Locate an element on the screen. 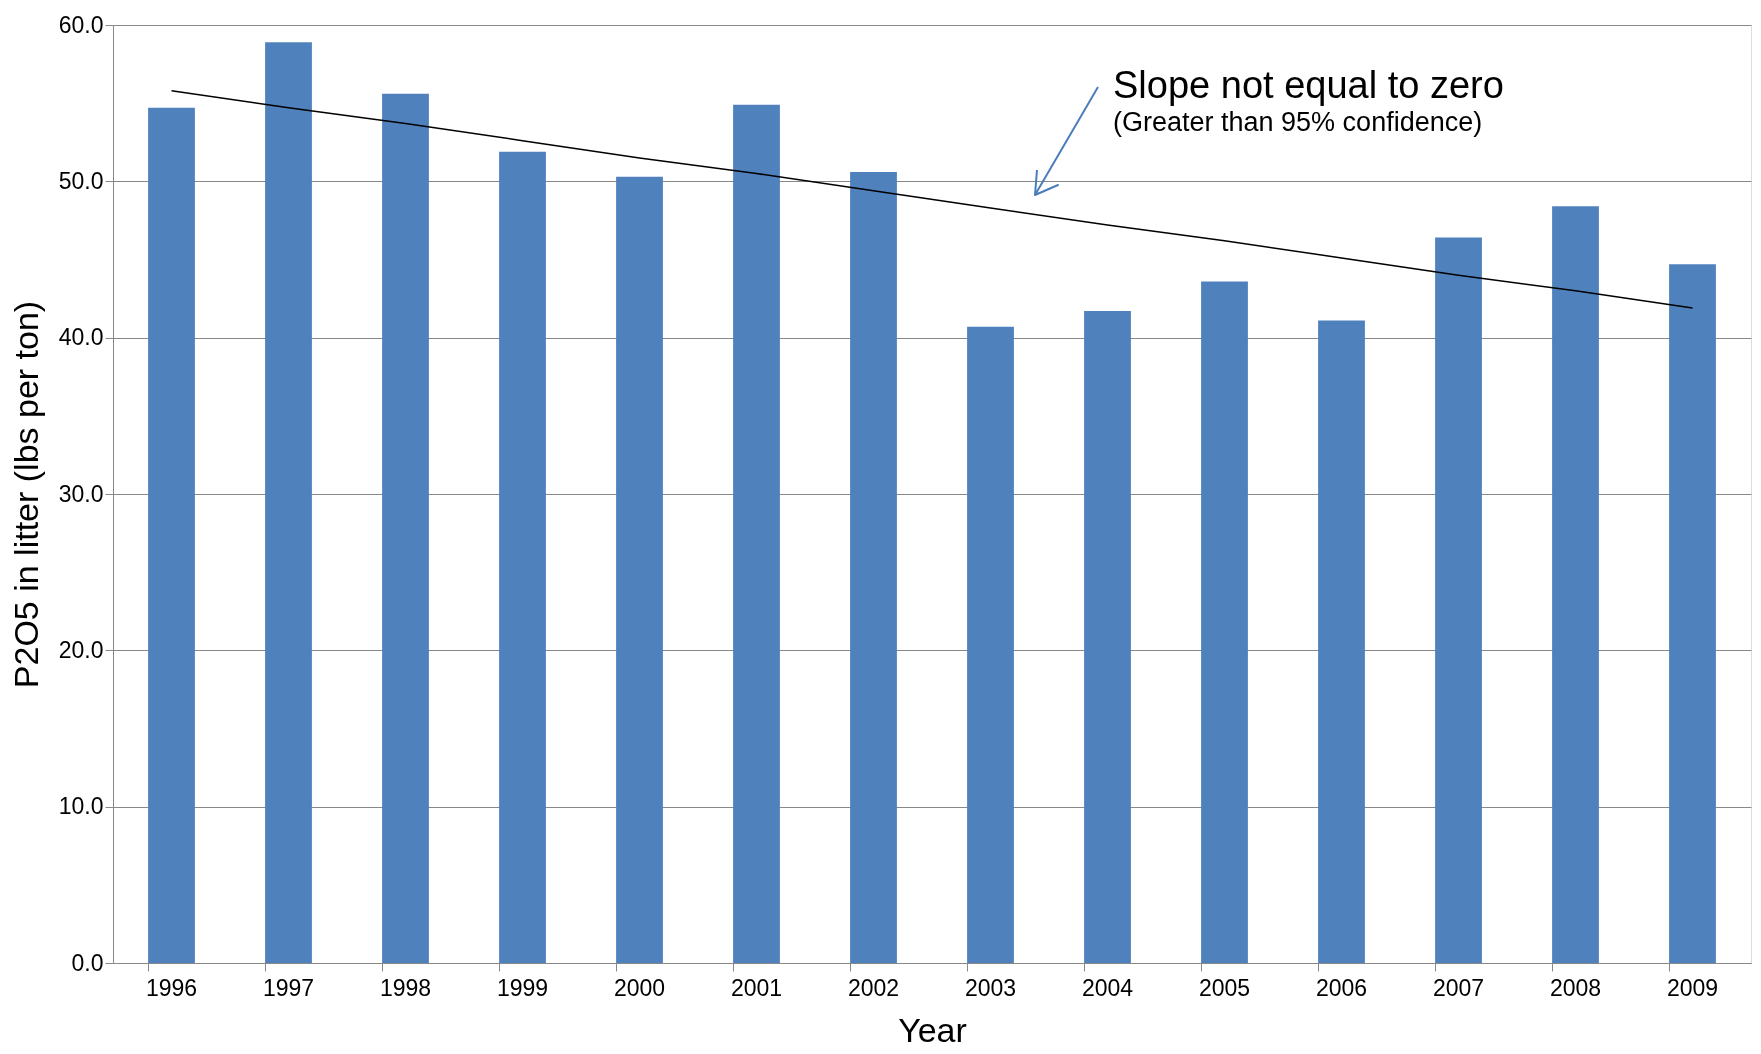 Image resolution: width=1761 pixels, height=1054 pixels. x-tick-label: 2003 is located at coordinates (990, 987).